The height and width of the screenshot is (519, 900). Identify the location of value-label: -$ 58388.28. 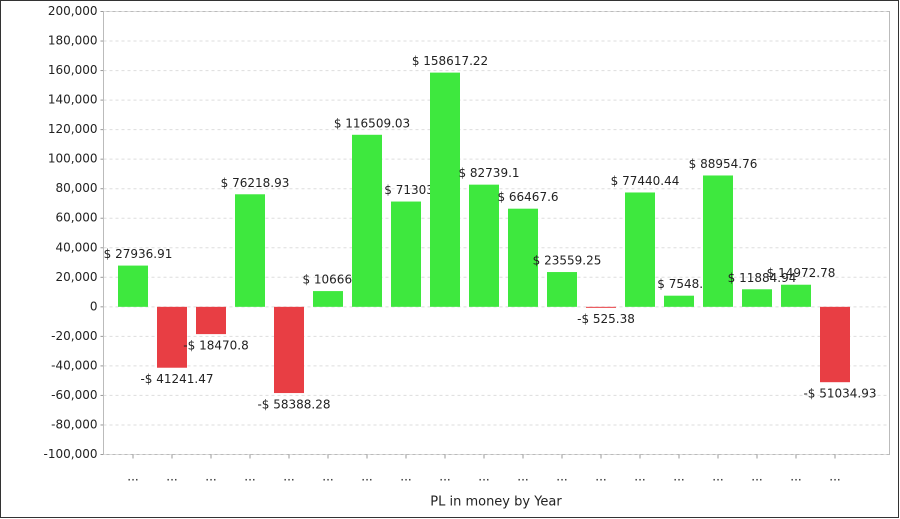
(293, 405).